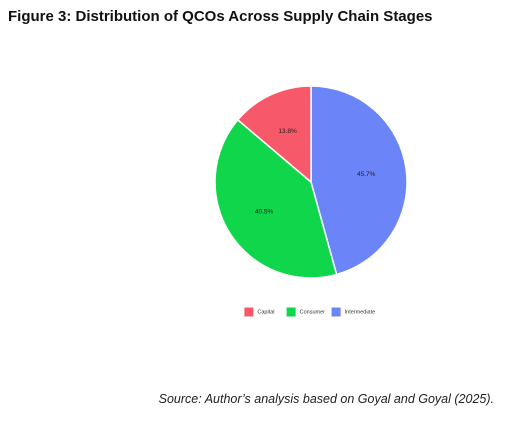  I want to click on slice-label-consumer: 40.5%, so click(264, 212).